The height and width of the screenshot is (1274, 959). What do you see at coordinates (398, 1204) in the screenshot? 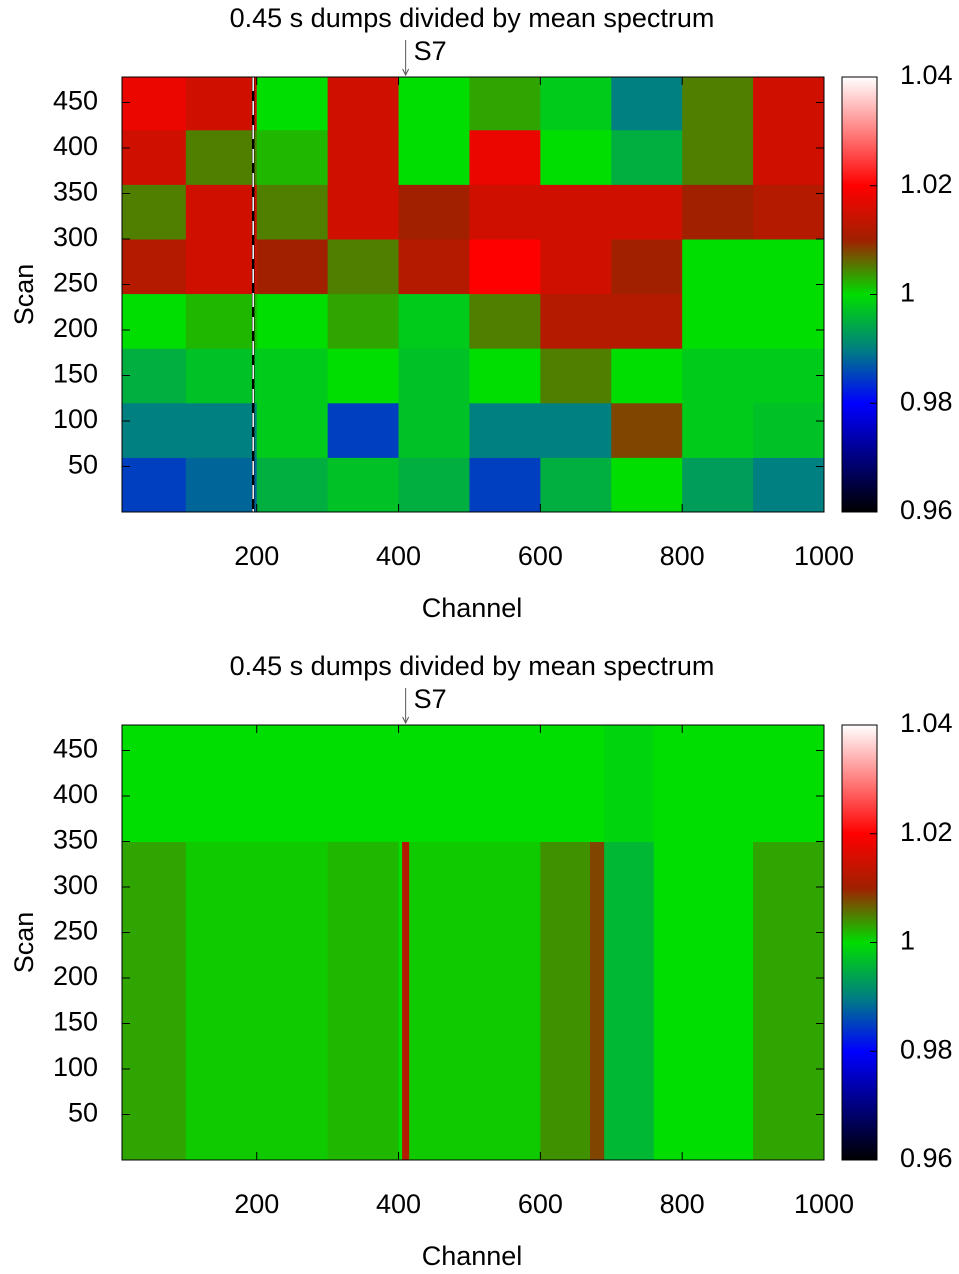
I see `x-tick-label: 400` at bounding box center [398, 1204].